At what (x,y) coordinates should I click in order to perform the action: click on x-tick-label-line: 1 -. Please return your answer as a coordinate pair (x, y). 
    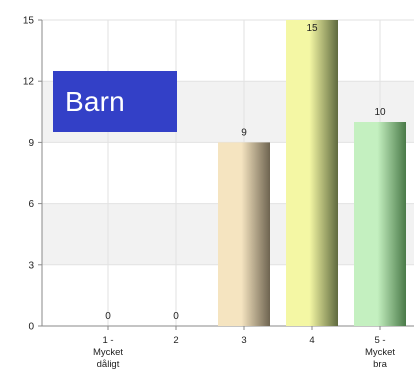
    Looking at the image, I should click on (107, 340).